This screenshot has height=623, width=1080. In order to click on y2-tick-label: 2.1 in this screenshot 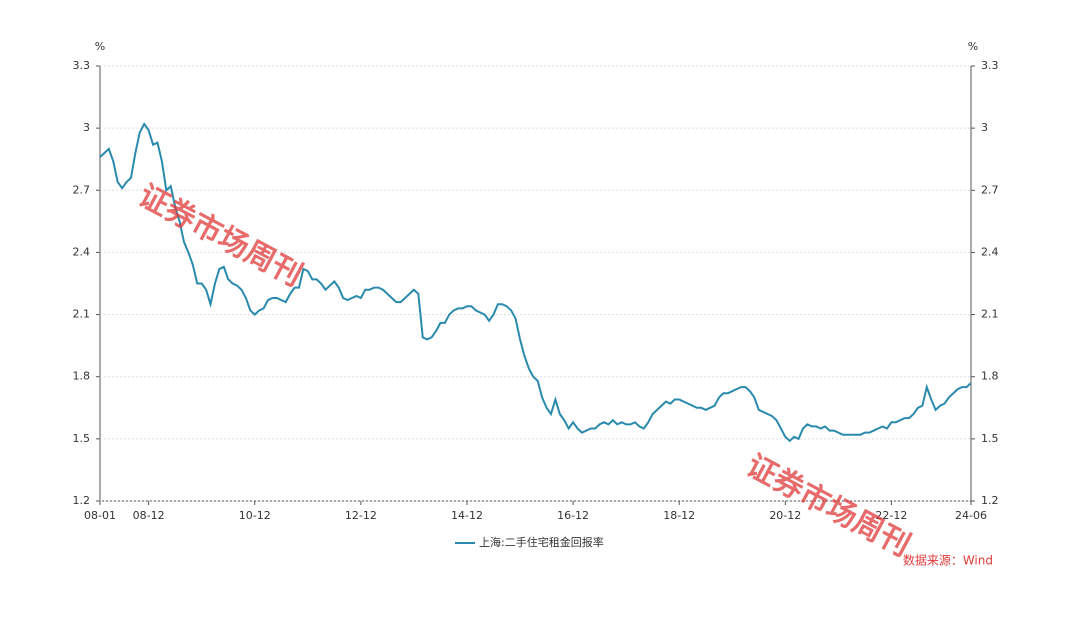, I will do `click(990, 314)`.